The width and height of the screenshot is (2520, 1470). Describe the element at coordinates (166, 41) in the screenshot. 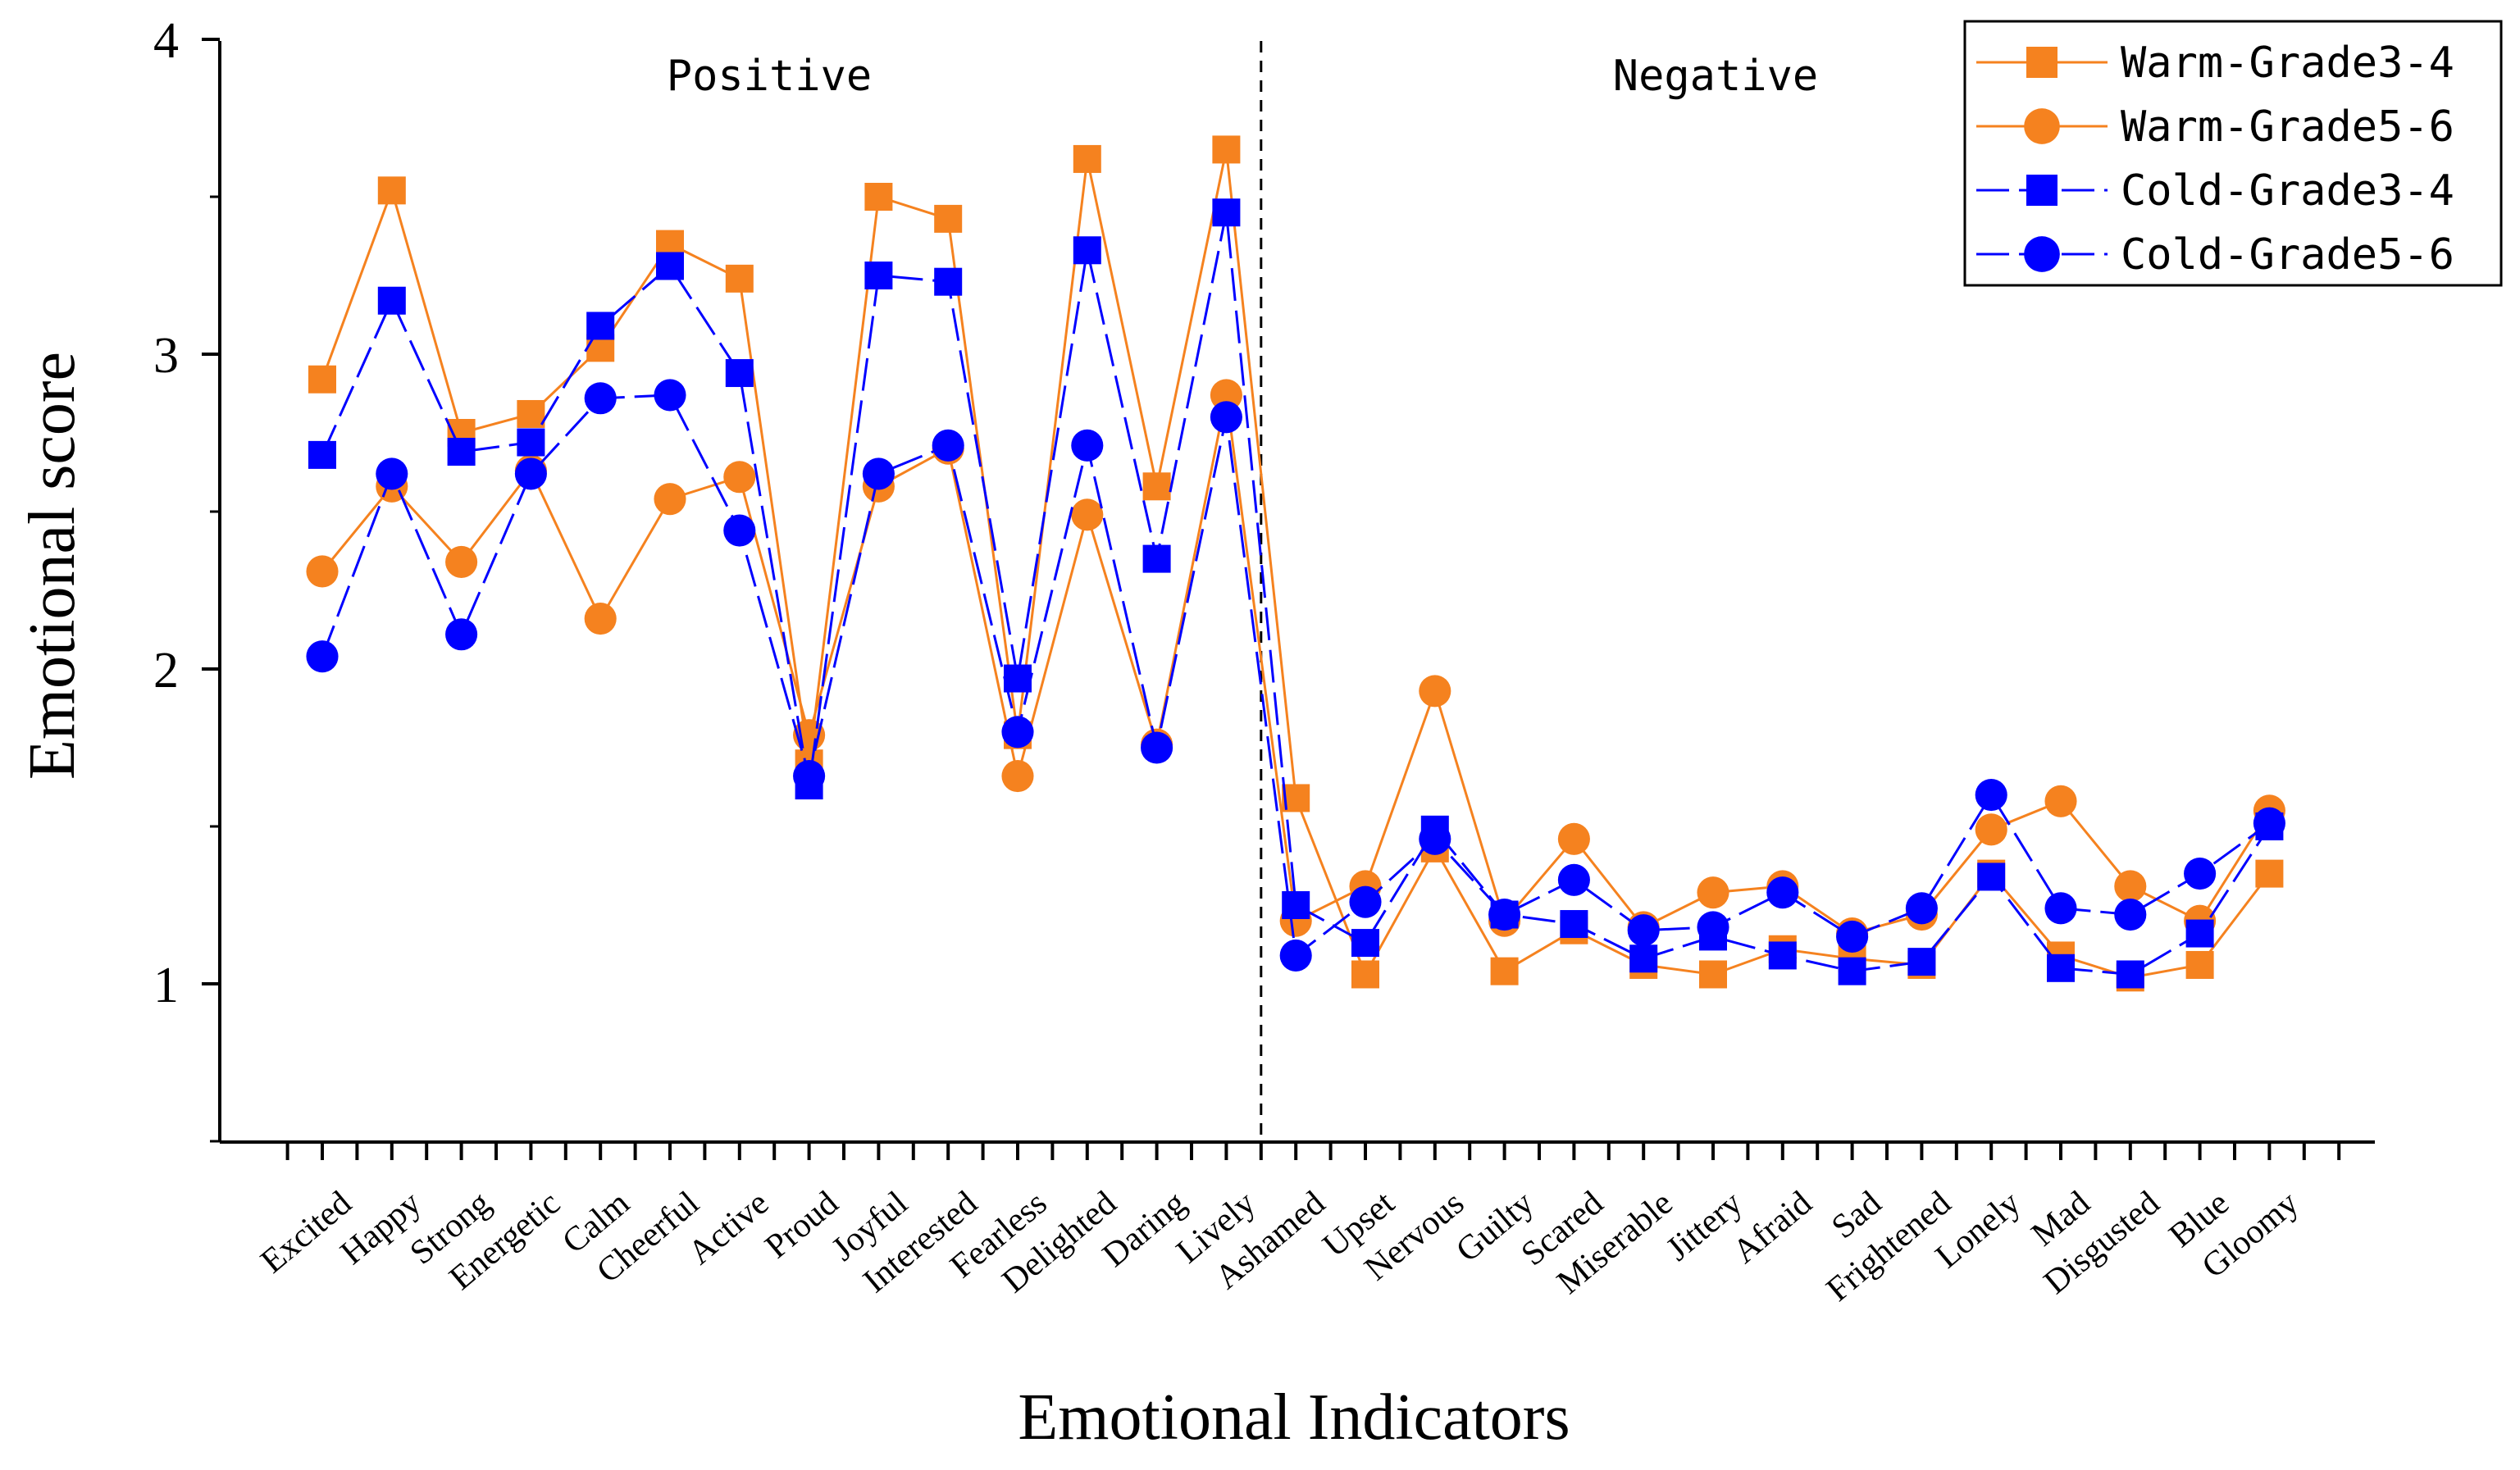

I see `y-tick-label: 4` at that location.